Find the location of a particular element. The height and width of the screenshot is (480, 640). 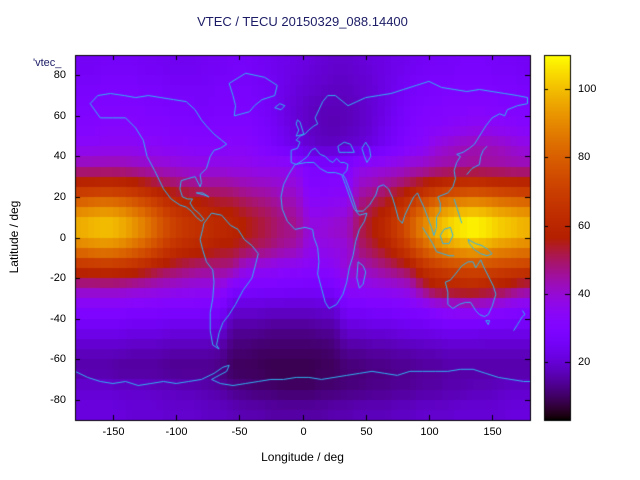

ytick-label: 80 is located at coordinates (59, 74).